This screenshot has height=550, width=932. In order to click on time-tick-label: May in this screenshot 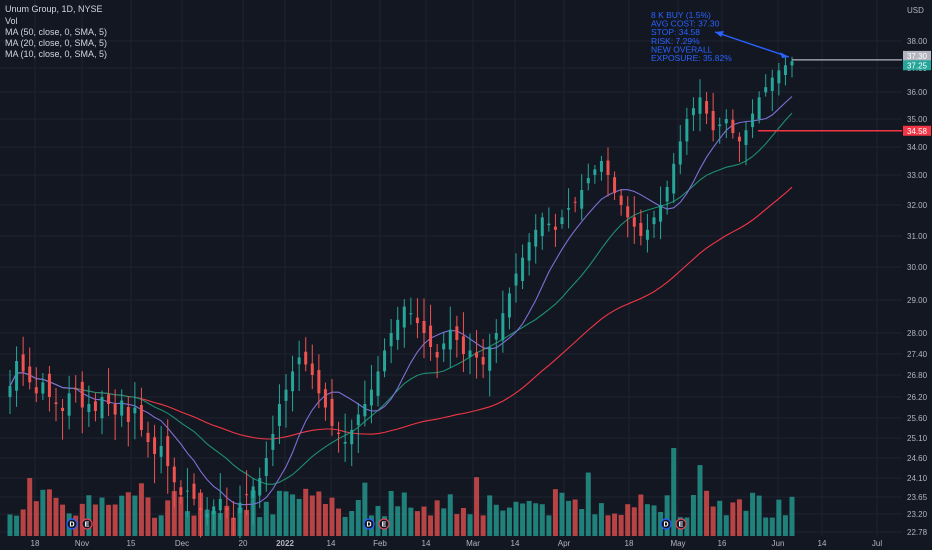, I will do `click(677, 543)`.